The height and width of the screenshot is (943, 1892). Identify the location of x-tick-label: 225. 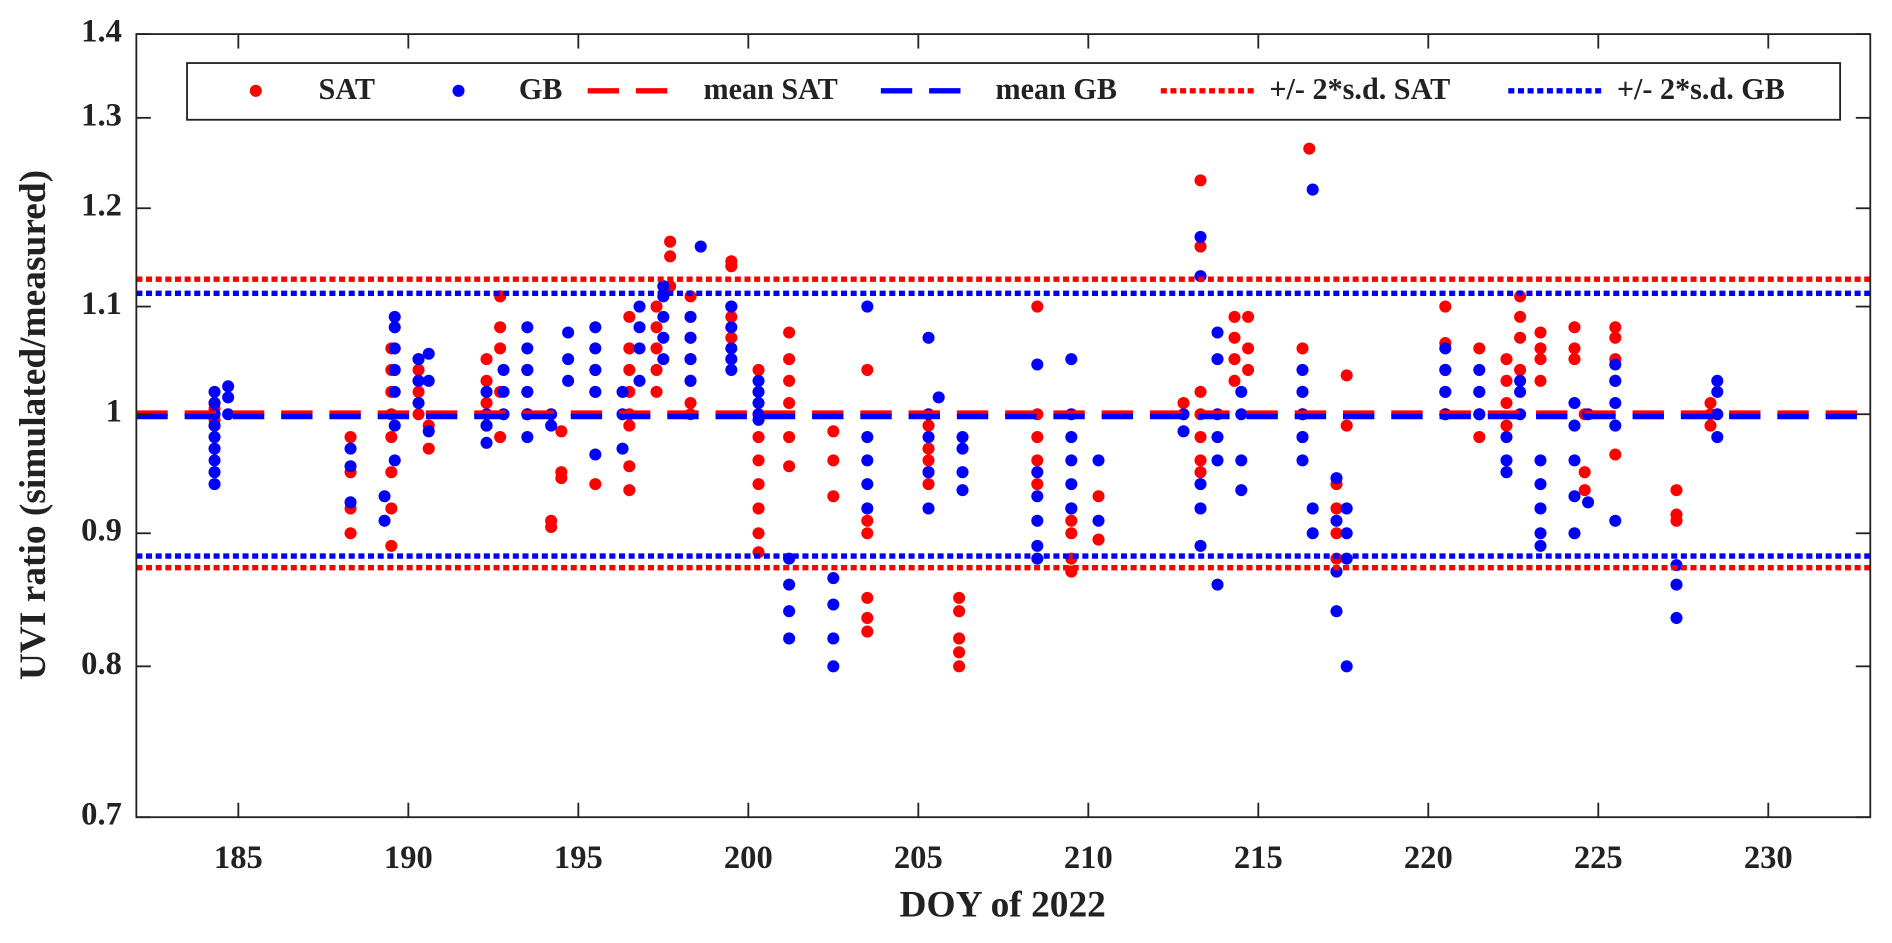
(1598, 858).